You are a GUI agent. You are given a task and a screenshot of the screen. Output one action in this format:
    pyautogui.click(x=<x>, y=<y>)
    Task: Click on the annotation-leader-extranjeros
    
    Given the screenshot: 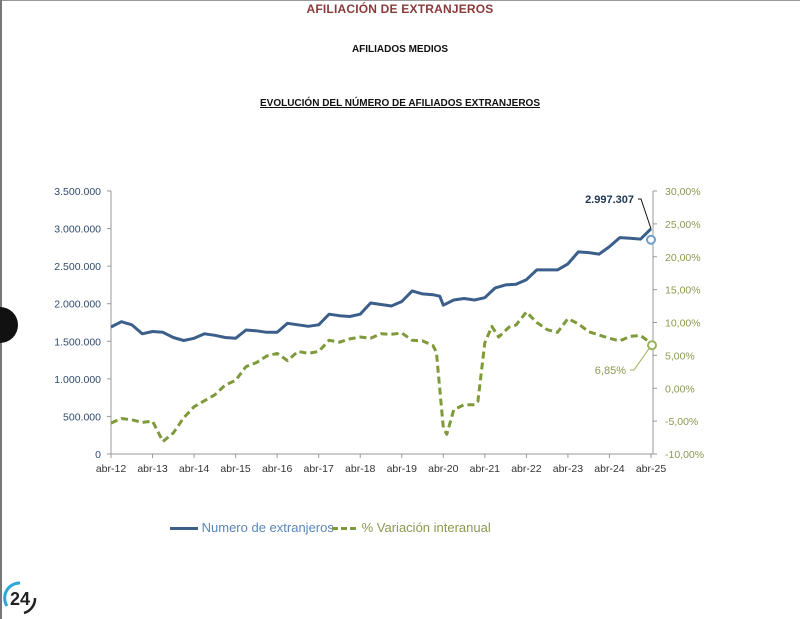 What is the action you would take?
    pyautogui.click(x=645, y=213)
    